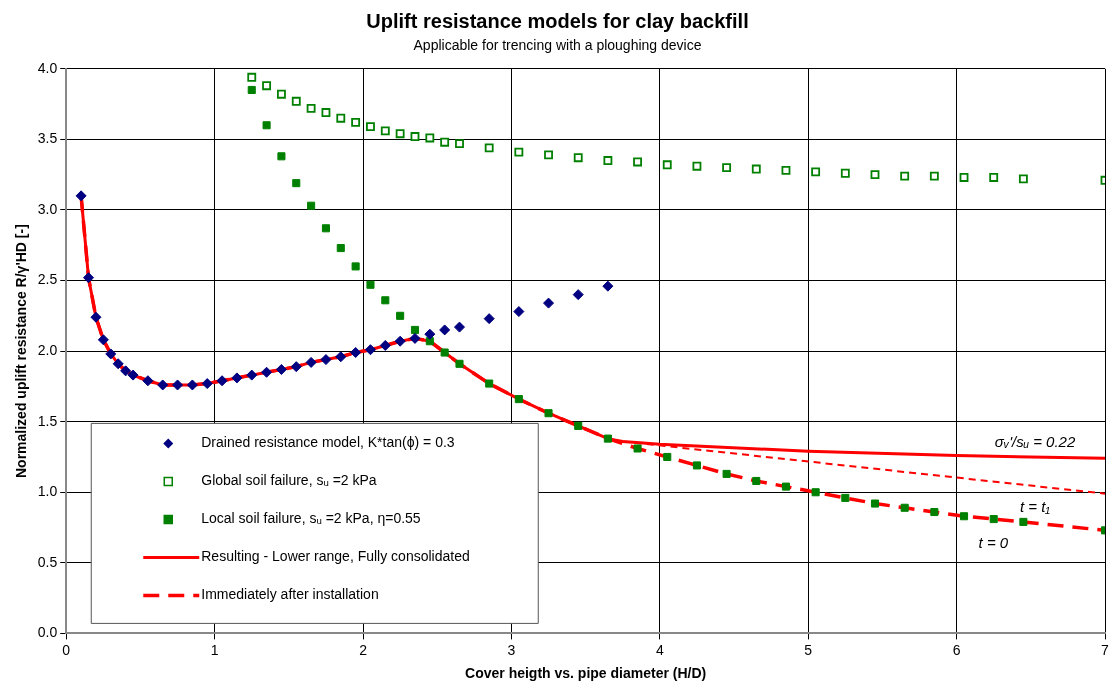  I want to click on x-tick-label: 0, so click(66, 649).